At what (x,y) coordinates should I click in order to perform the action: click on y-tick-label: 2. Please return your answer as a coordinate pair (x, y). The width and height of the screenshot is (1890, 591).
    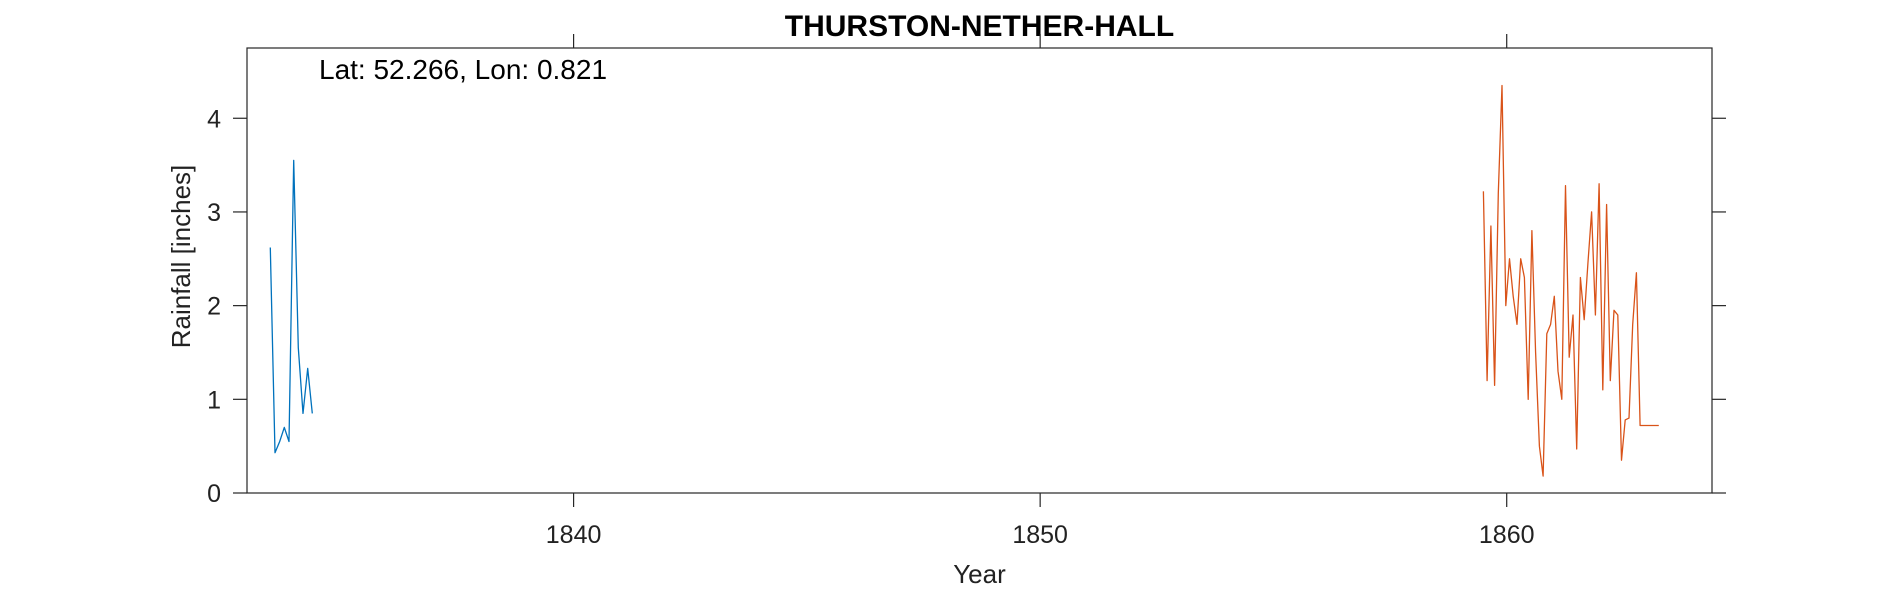
    Looking at the image, I should click on (214, 307).